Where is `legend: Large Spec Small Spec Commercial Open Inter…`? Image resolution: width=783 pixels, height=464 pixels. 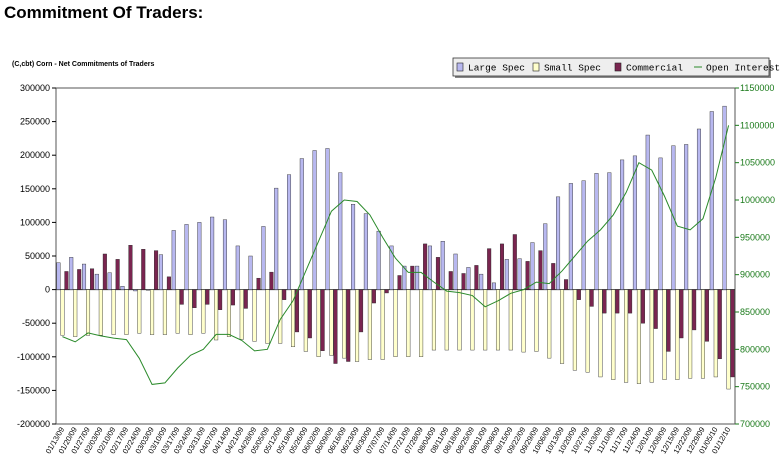 legend: Large Spec Small Spec Commercial Open Inter… is located at coordinates (616, 67).